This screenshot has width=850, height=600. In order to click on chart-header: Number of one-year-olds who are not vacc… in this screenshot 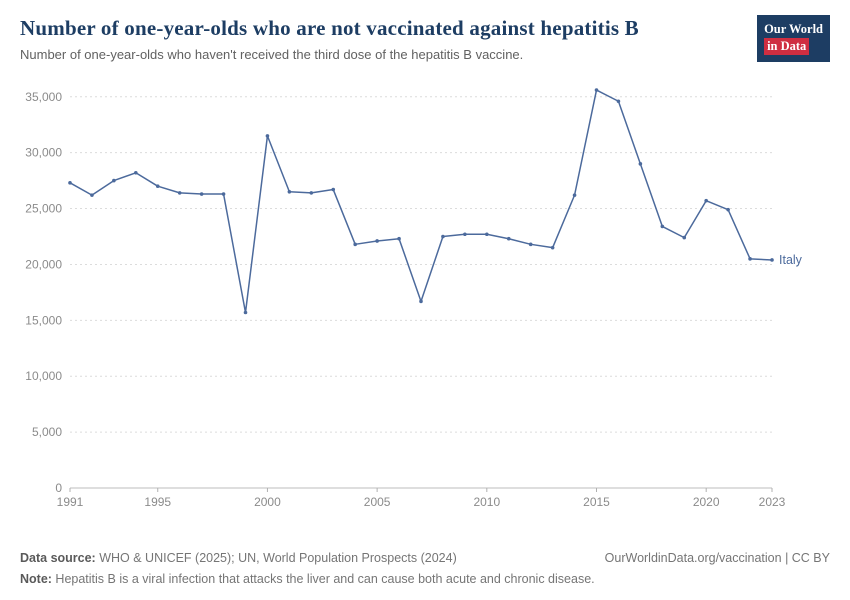, I will do `click(425, 39)`.